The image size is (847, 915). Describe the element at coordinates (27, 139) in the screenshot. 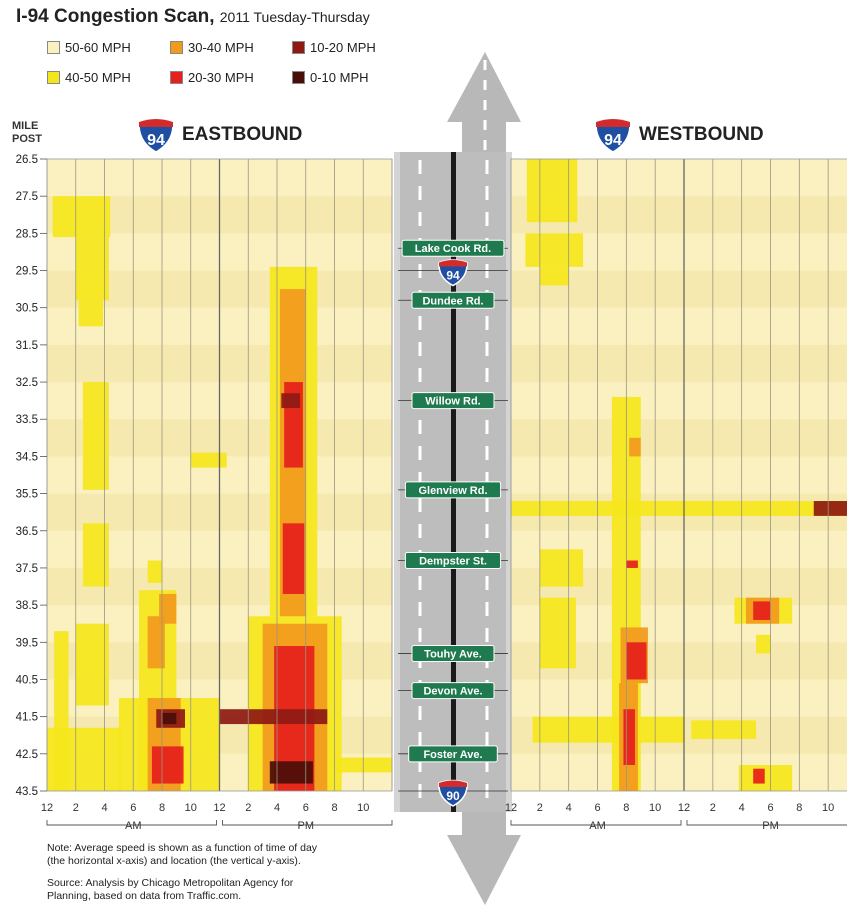

I see `milepost-label-line2: POST` at that location.